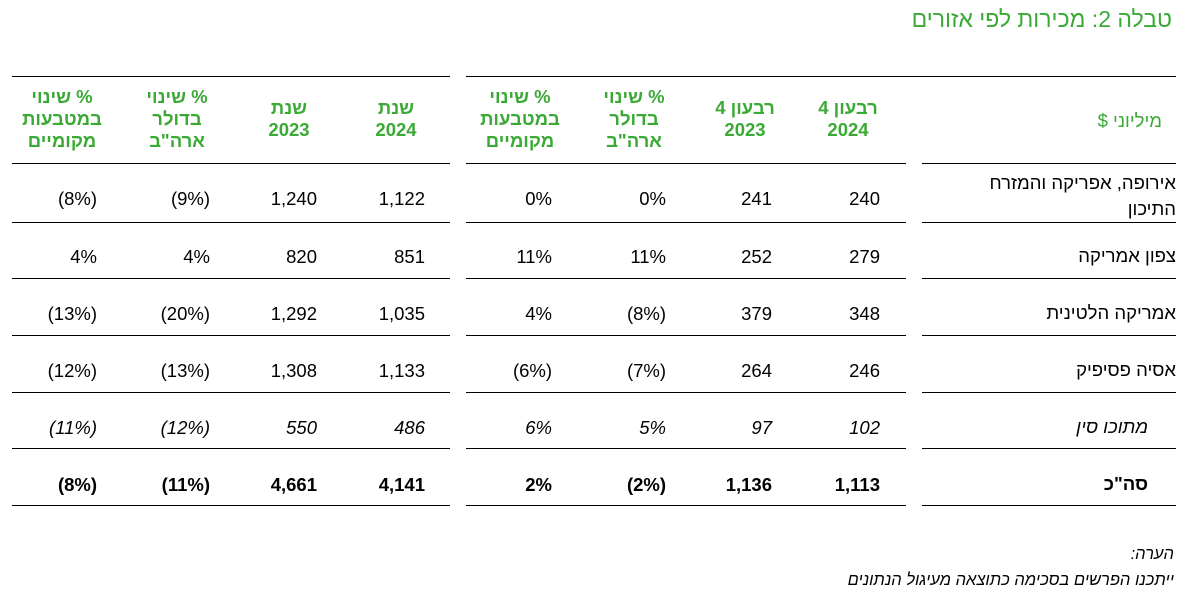 The width and height of the screenshot is (1188, 608). I want to click on row-label: סה"כ, so click(1126, 484).